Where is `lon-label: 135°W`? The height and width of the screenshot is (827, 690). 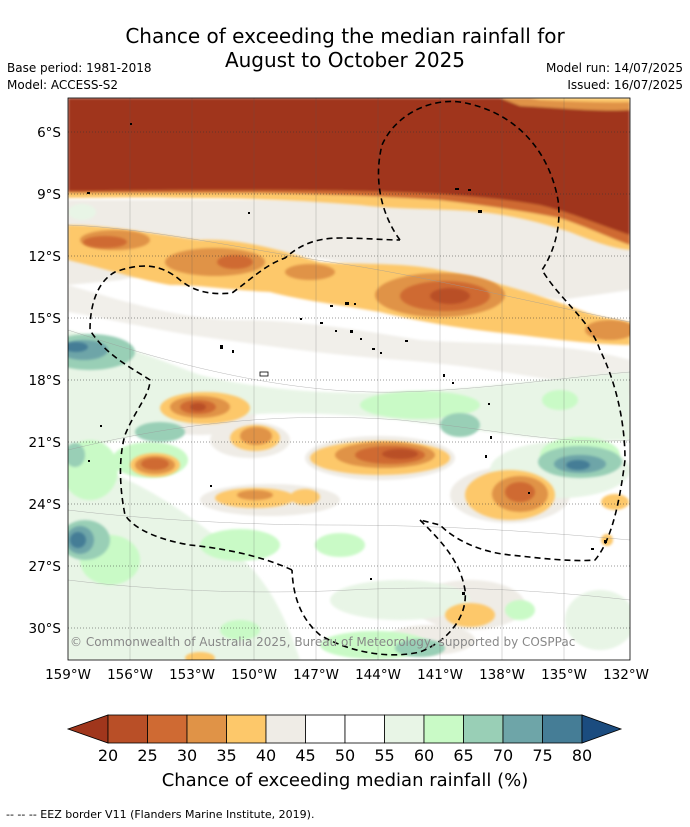 lon-label: 135°W is located at coordinates (564, 675).